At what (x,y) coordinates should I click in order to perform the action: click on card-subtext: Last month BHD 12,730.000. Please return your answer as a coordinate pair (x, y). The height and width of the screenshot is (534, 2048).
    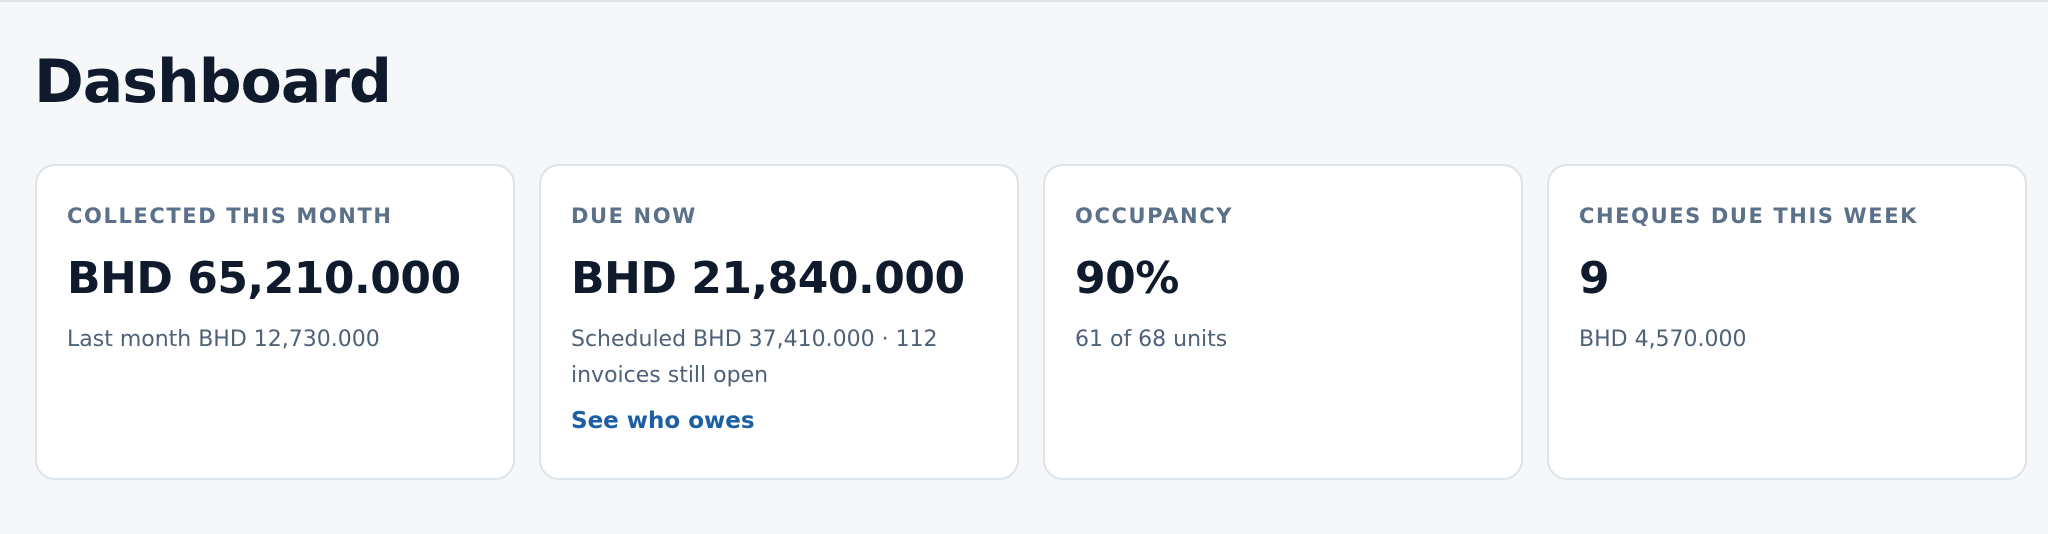
    Looking at the image, I should click on (223, 339).